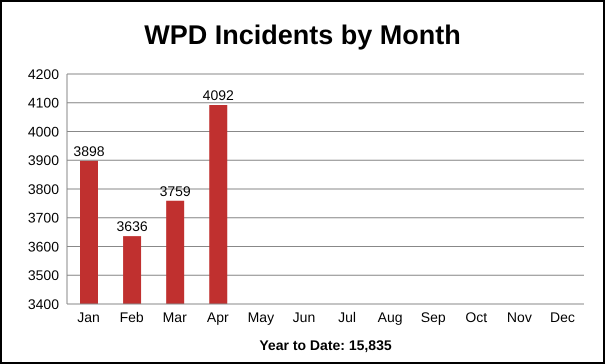 This screenshot has height=364, width=605. Describe the element at coordinates (347, 316) in the screenshot. I see `x-tick-label: Jul` at that location.